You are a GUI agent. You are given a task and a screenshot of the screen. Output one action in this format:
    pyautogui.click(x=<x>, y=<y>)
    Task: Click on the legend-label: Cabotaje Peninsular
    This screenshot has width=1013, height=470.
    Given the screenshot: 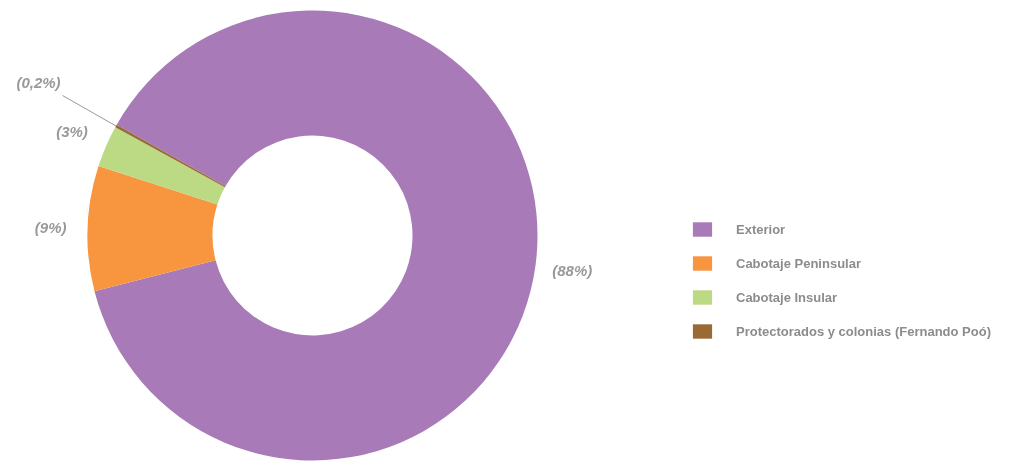 What is the action you would take?
    pyautogui.click(x=798, y=263)
    